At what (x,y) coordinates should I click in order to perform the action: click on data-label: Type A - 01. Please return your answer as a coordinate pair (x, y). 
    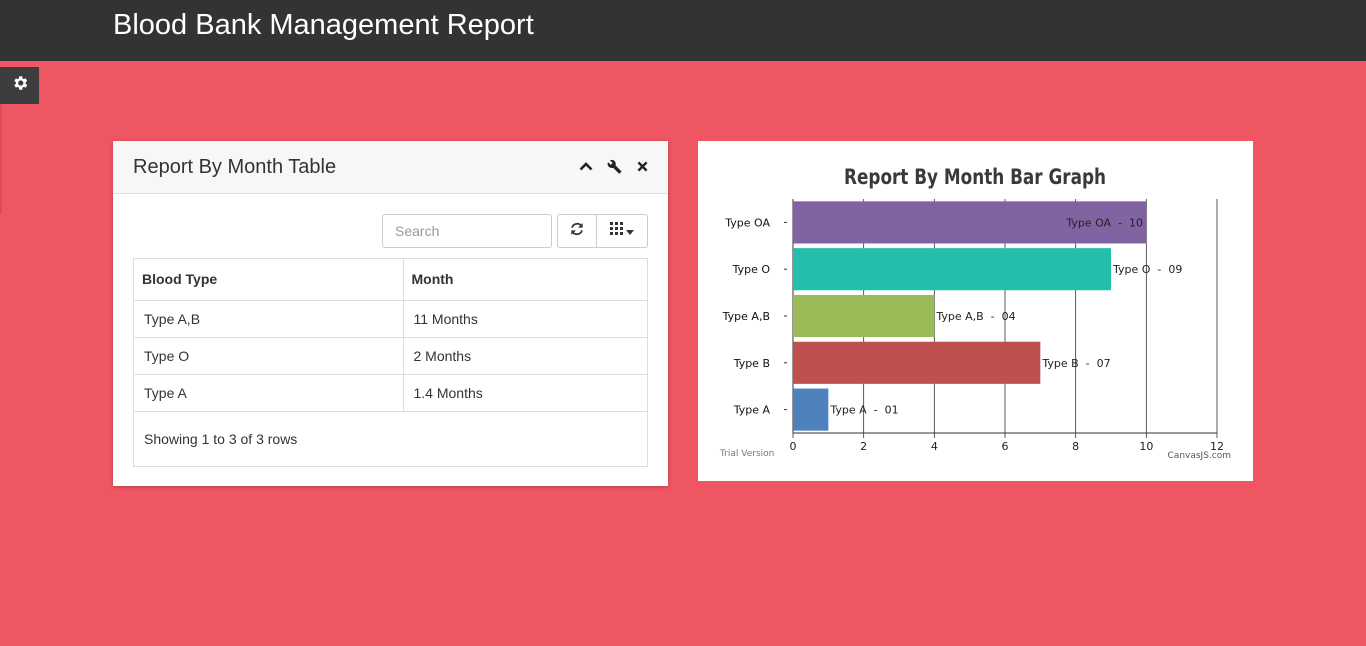
    Looking at the image, I should click on (863, 410).